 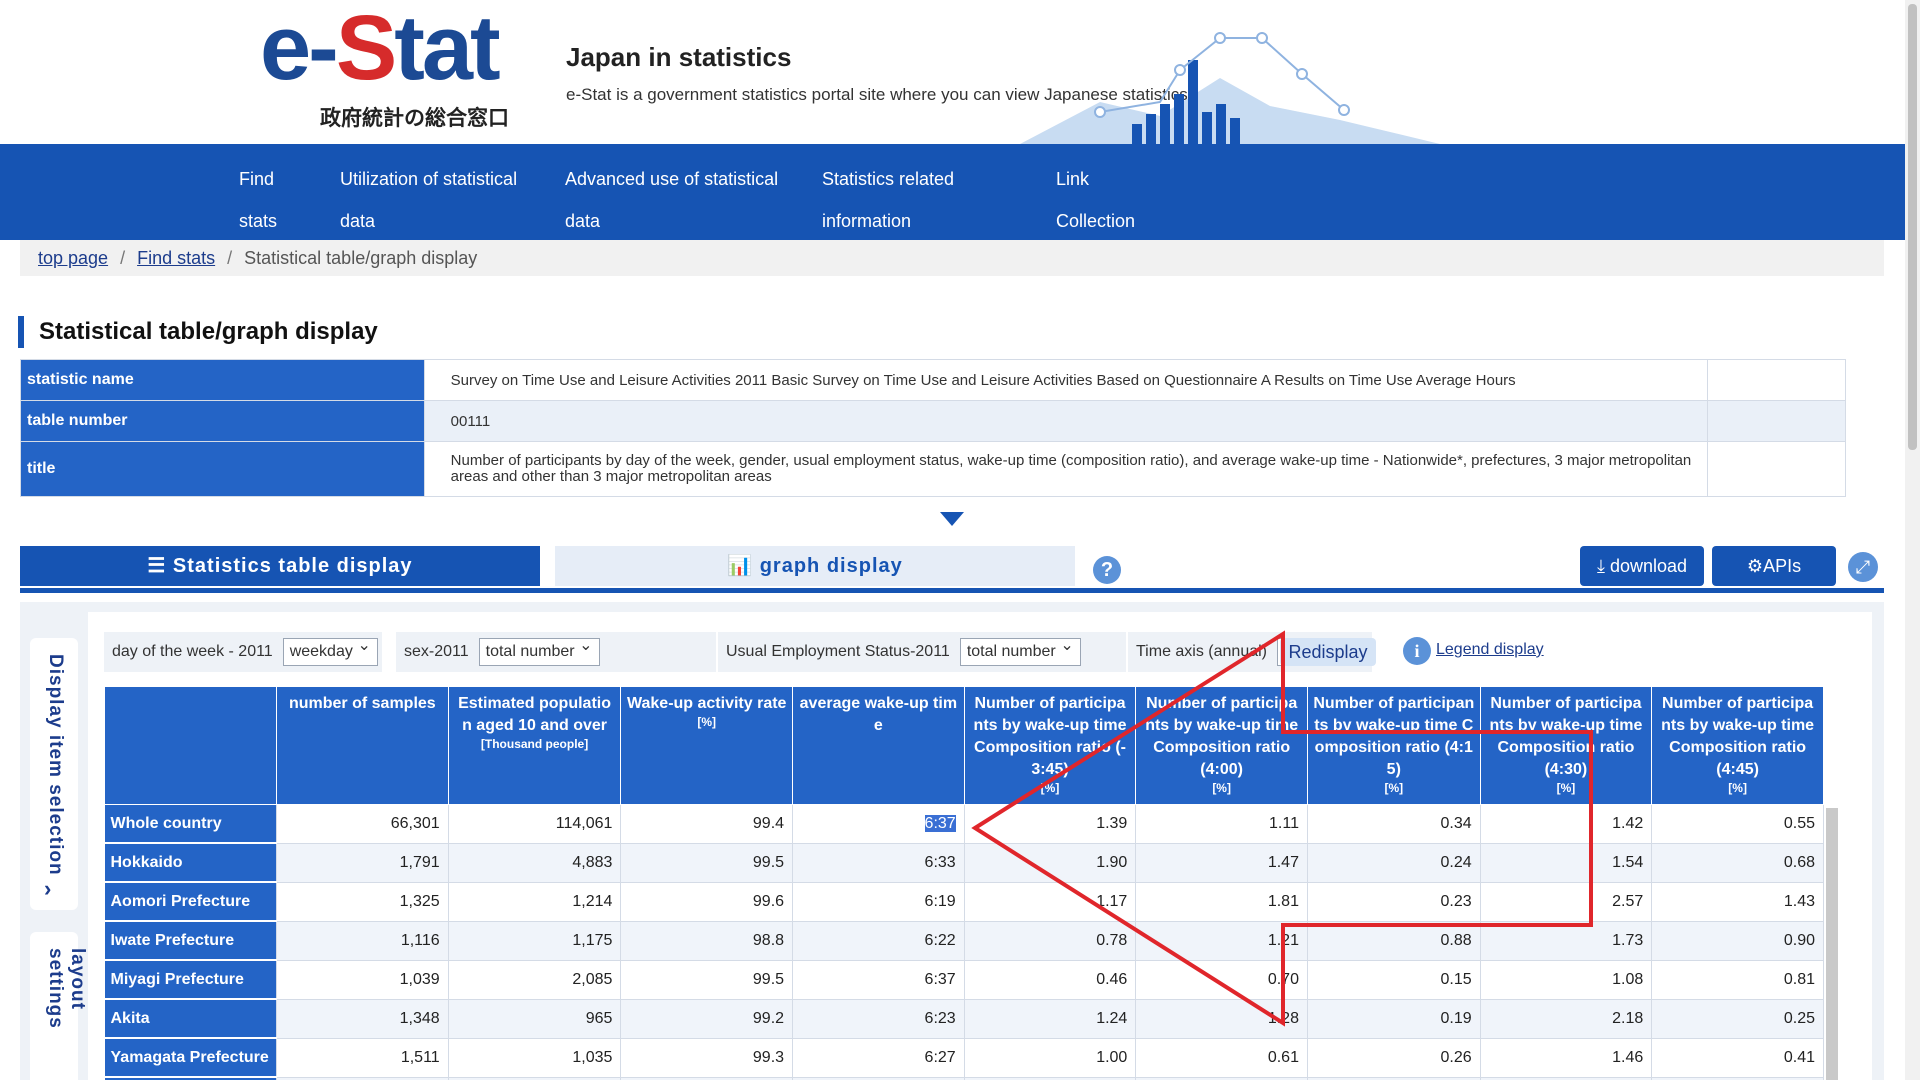 What do you see at coordinates (1863, 567) in the screenshot?
I see `fullscreen-icon: ⤢` at bounding box center [1863, 567].